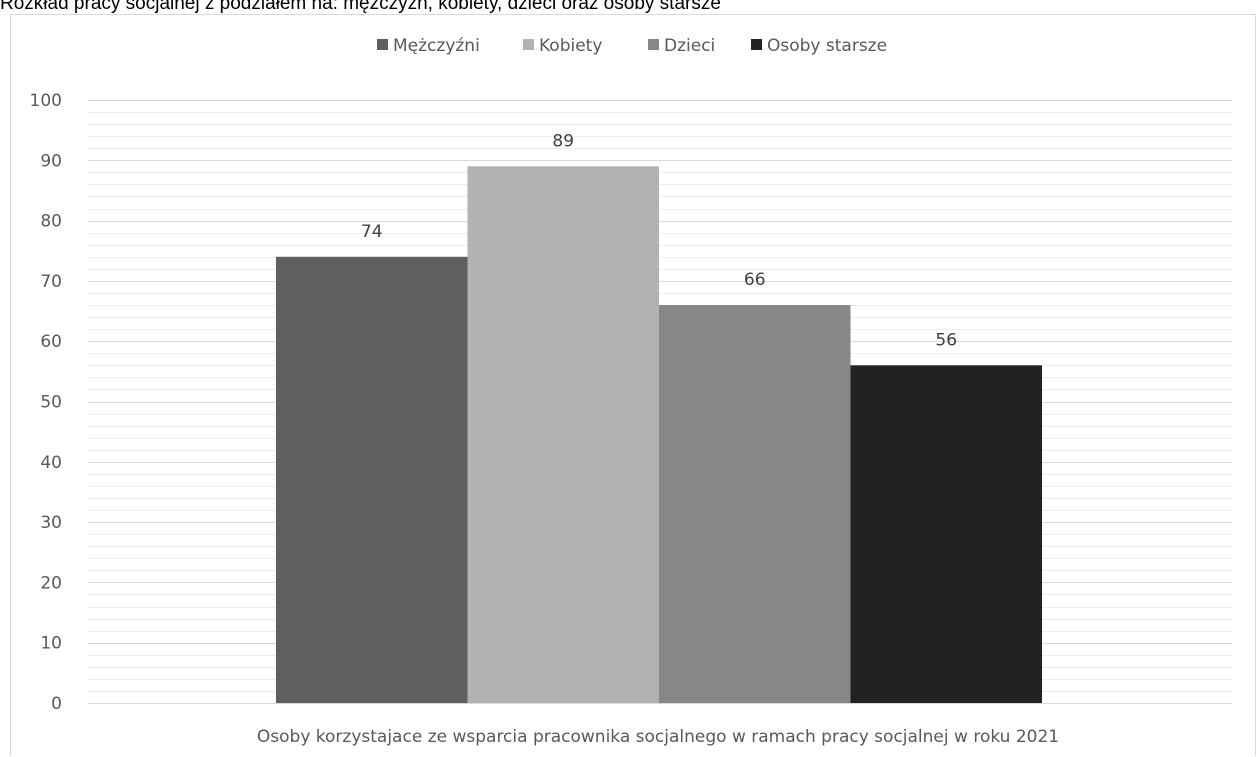 The height and width of the screenshot is (757, 1257). I want to click on y-tick-label: 30, so click(51, 523).